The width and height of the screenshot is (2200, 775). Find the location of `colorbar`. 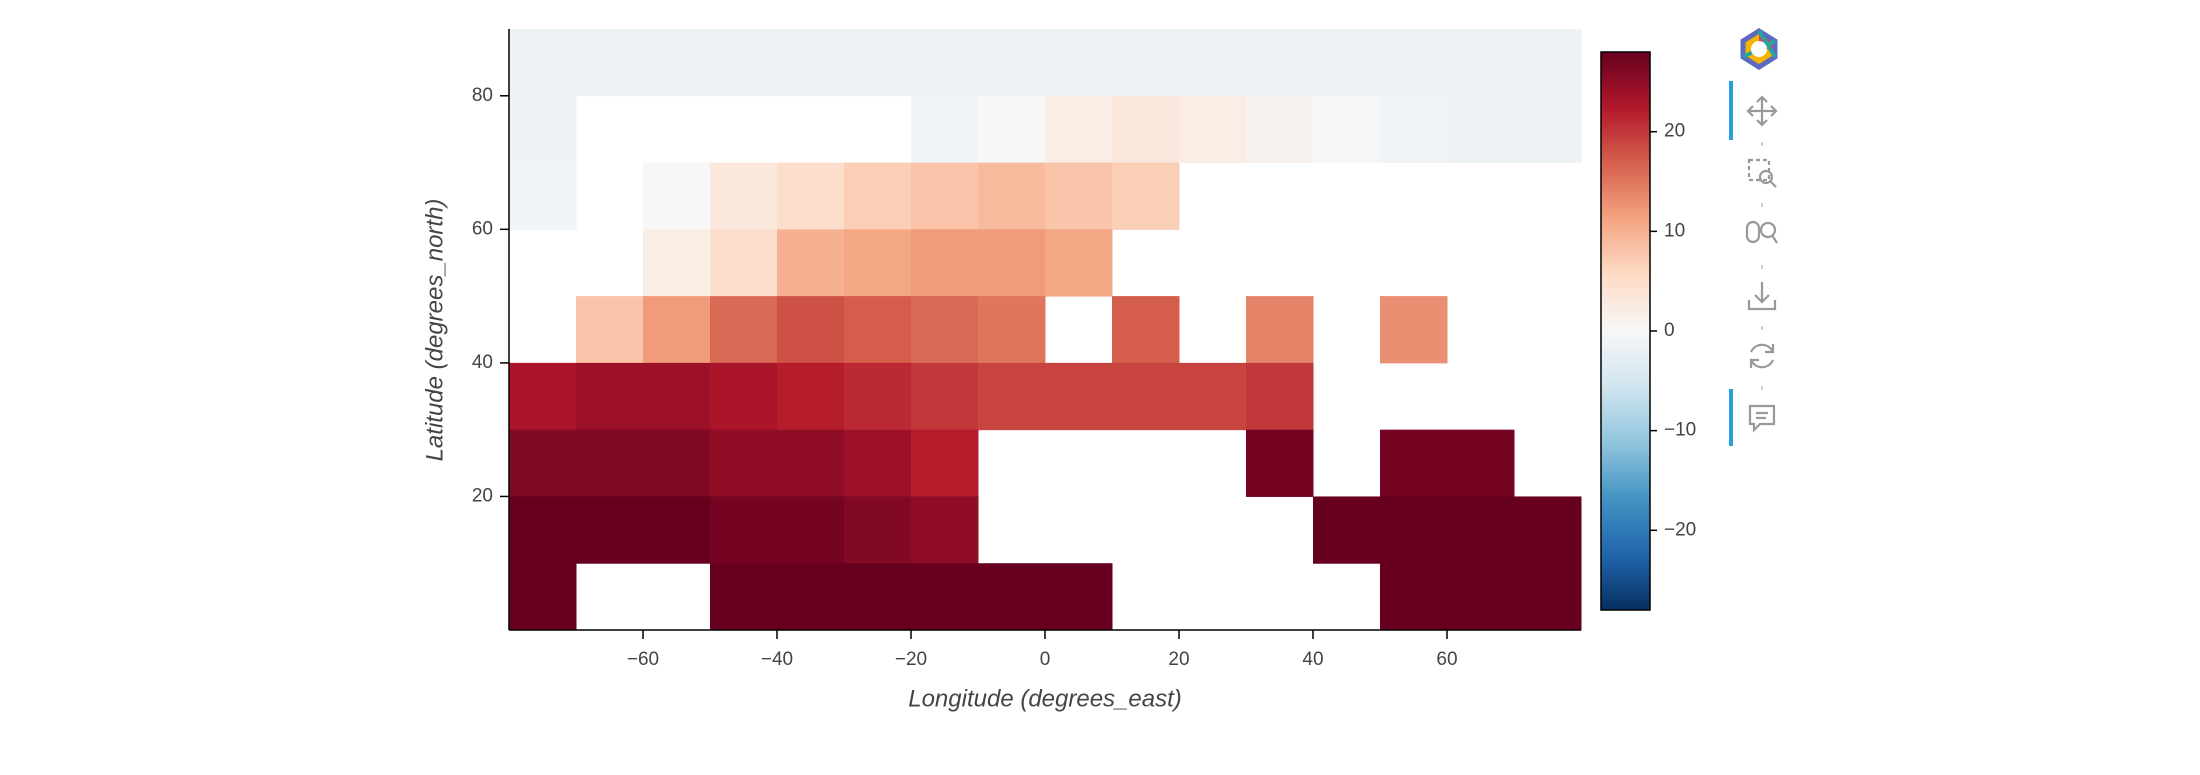

colorbar is located at coordinates (1625, 331).